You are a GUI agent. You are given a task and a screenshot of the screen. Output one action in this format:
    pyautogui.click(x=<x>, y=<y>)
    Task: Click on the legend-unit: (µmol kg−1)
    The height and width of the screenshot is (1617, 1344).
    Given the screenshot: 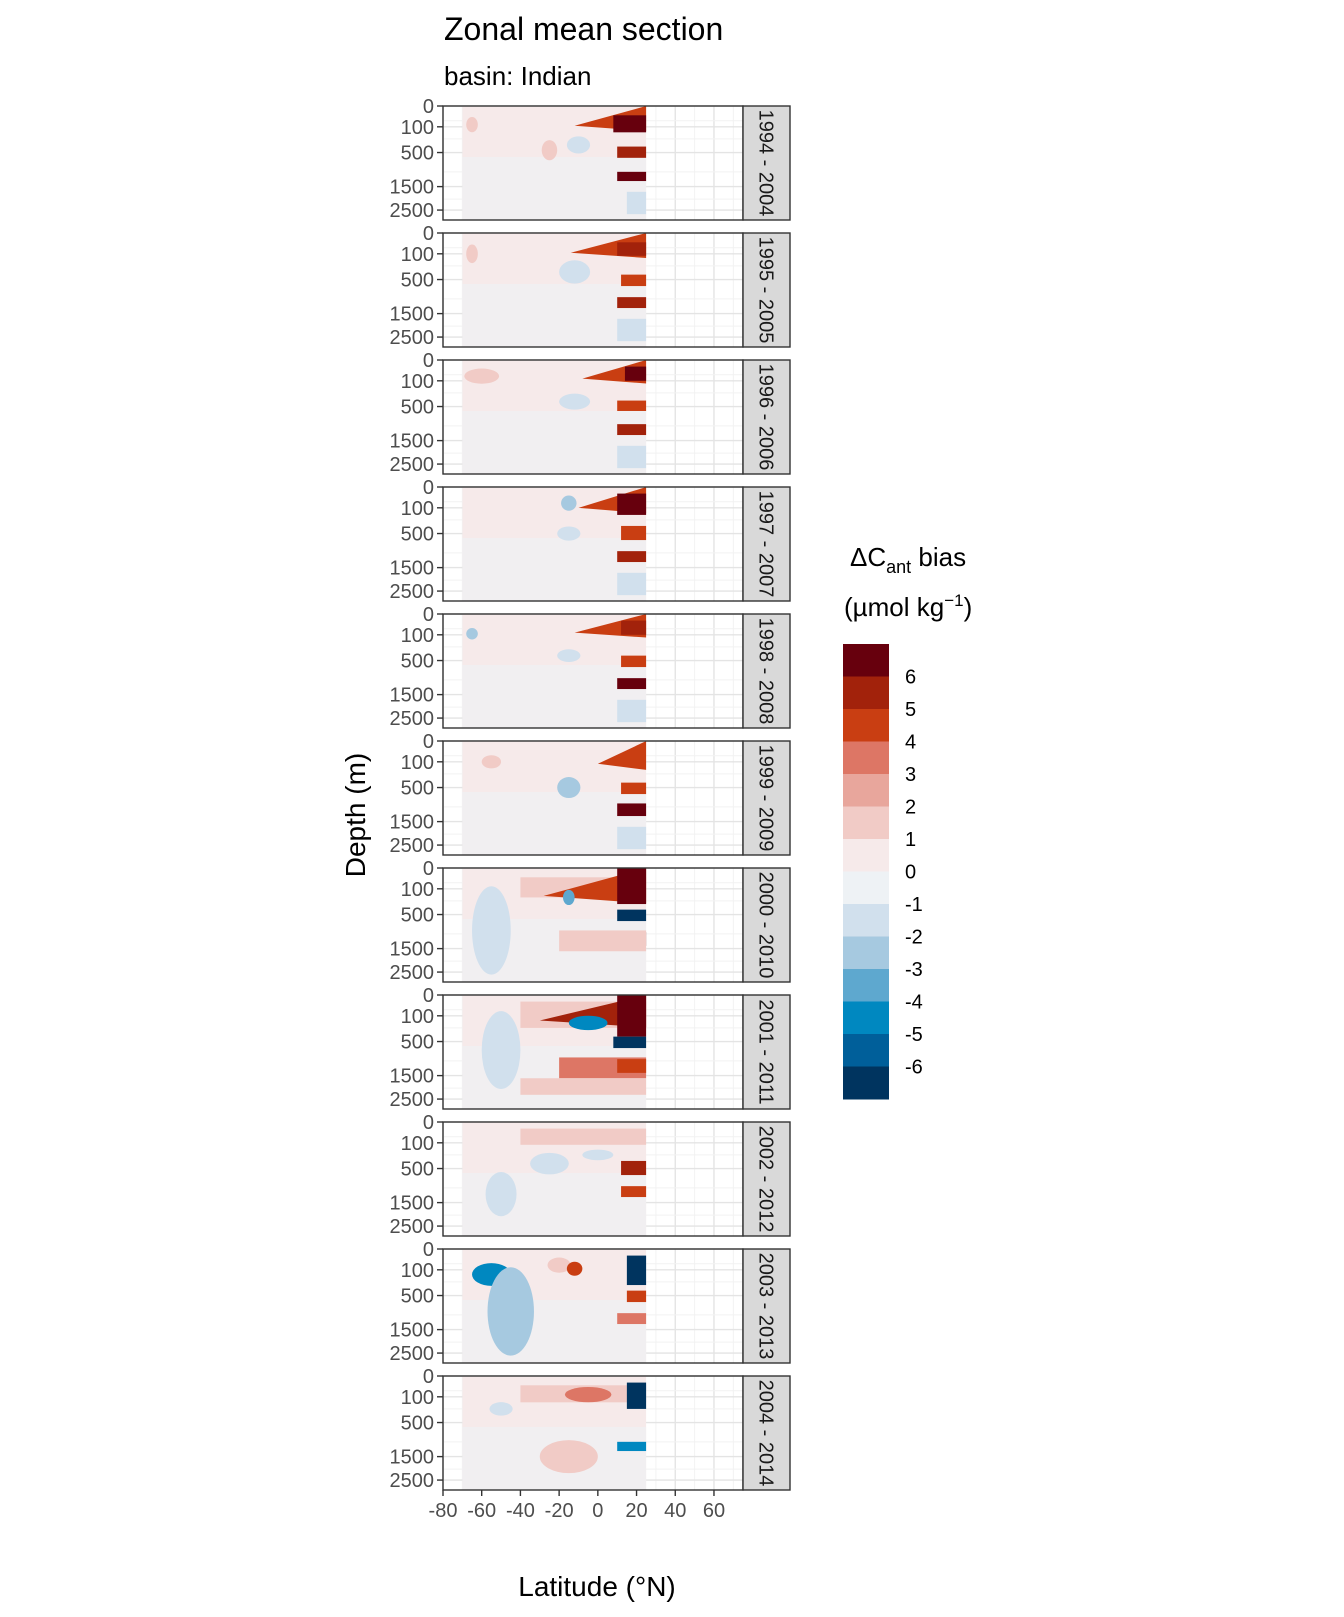 What is the action you would take?
    pyautogui.click(x=908, y=606)
    